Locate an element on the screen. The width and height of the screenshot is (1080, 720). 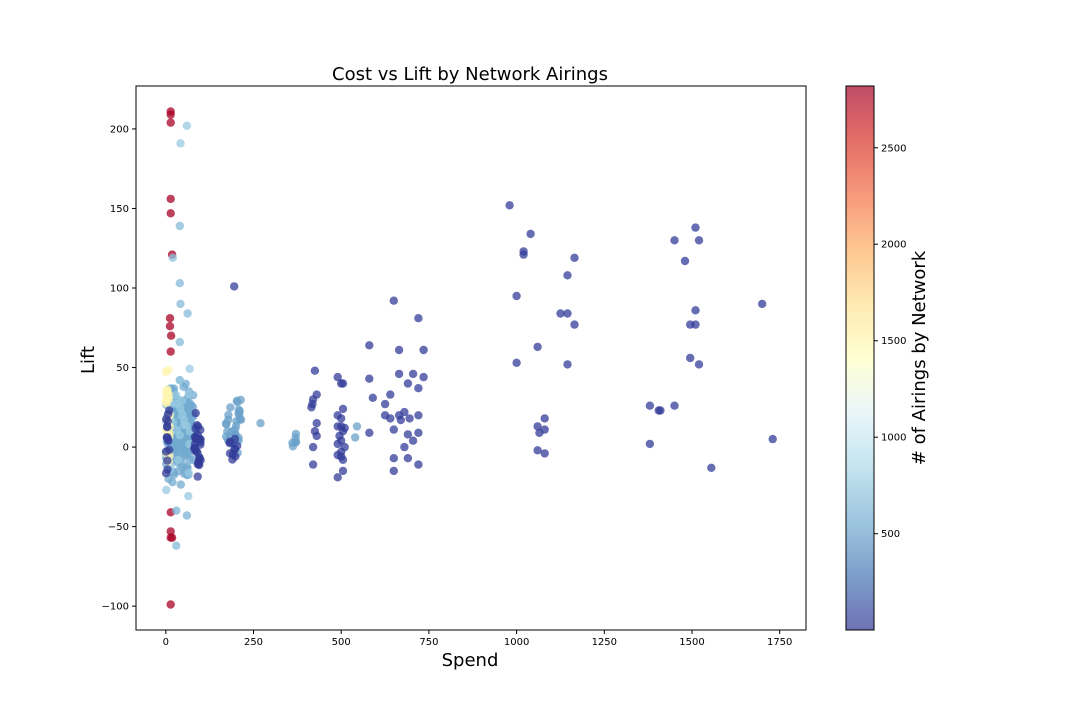
colorbar-gradient is located at coordinates (860, 358).